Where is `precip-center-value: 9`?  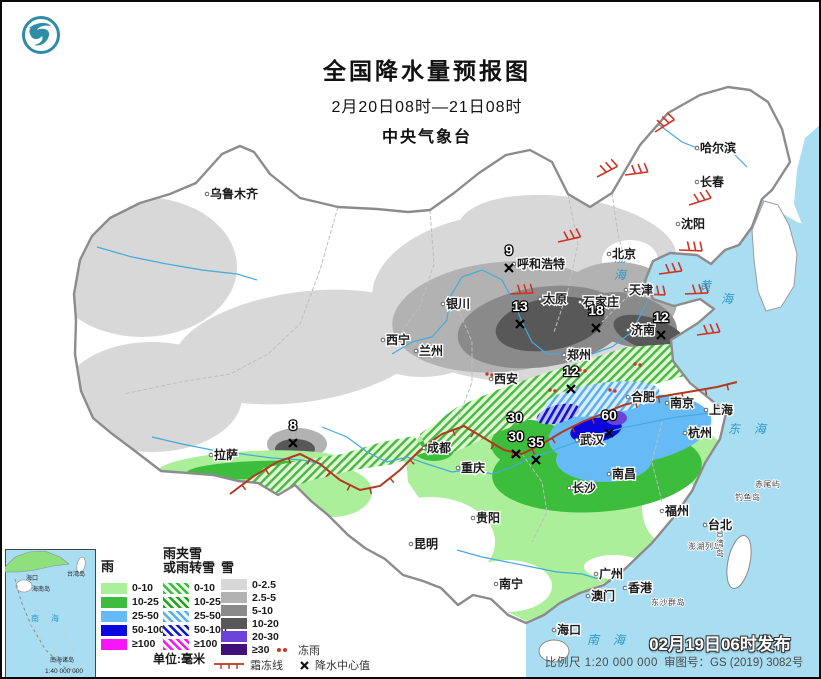 precip-center-value: 9 is located at coordinates (509, 250).